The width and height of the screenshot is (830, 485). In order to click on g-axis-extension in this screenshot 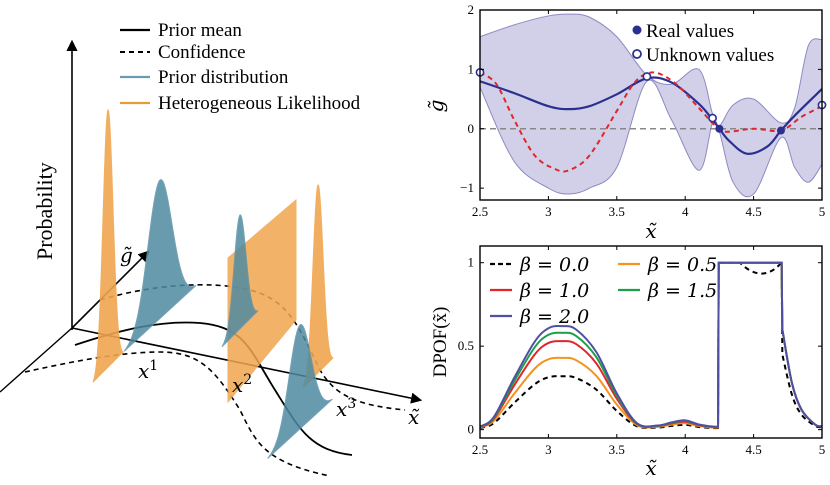, I will do `click(36, 360)`.